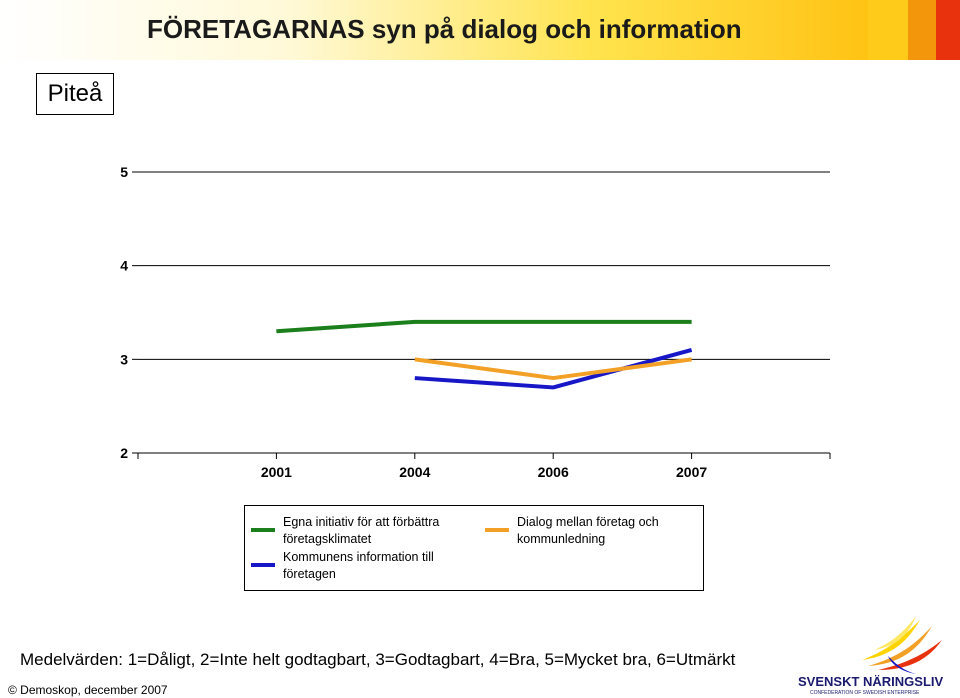 Image resolution: width=960 pixels, height=698 pixels. Describe the element at coordinates (358, 557) in the screenshot. I see `legend-label-information-1: Kommunens information till` at that location.